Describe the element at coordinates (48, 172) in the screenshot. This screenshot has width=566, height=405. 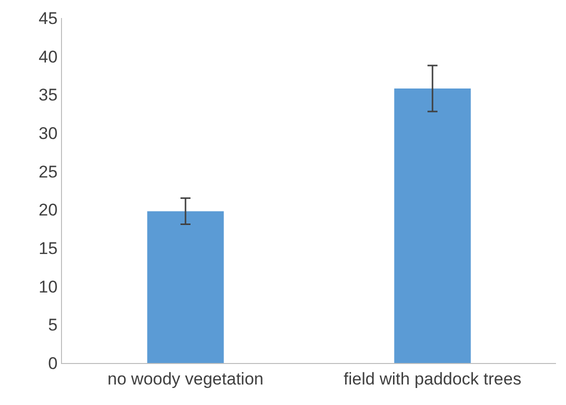
I see `y-tick-label: 25` at that location.